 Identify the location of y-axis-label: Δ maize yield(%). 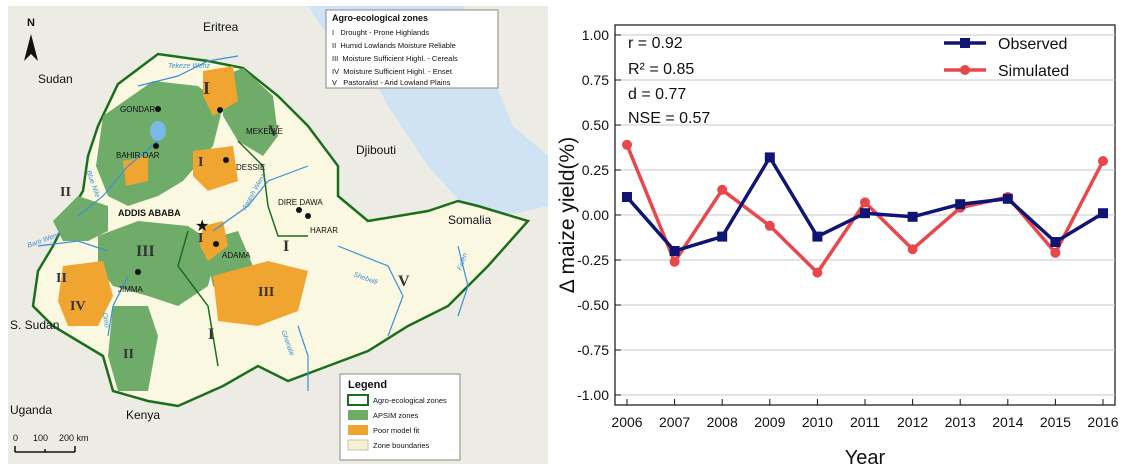
(567, 215).